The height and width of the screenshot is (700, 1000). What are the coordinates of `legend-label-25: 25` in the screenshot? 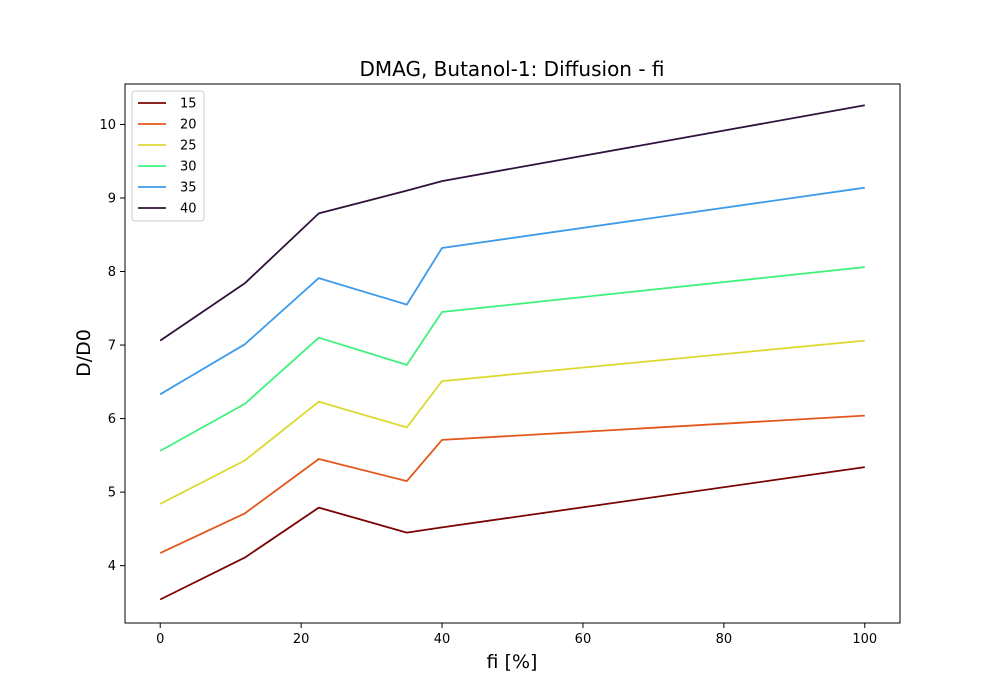 It's located at (188, 146).